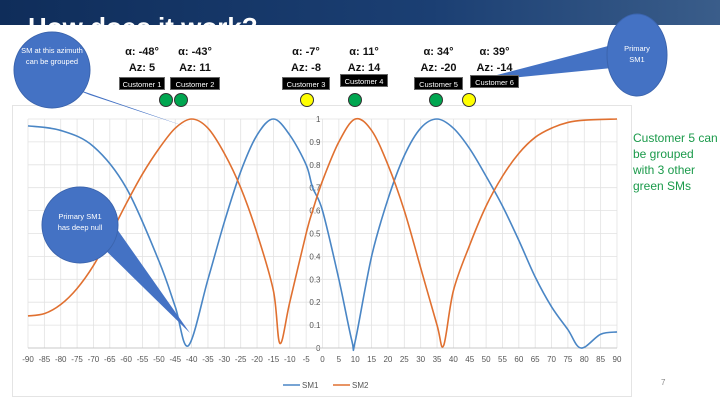  I want to click on callout-primary-sm1, so click(569, 55).